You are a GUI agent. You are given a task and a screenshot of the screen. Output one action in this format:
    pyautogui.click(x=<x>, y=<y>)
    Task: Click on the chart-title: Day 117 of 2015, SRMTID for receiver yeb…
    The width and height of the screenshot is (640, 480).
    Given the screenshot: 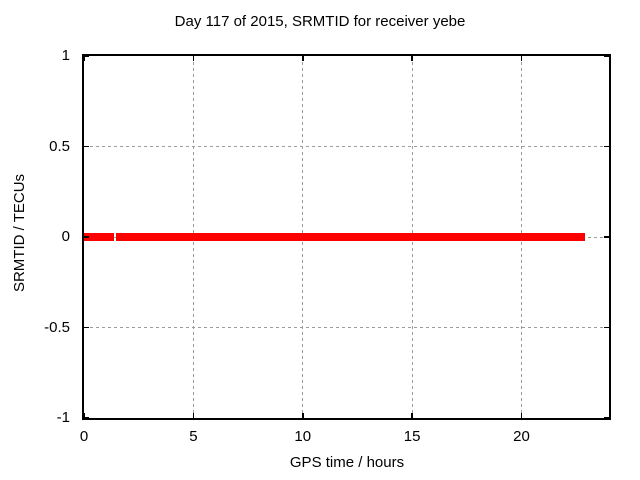 What is the action you would take?
    pyautogui.click(x=320, y=21)
    